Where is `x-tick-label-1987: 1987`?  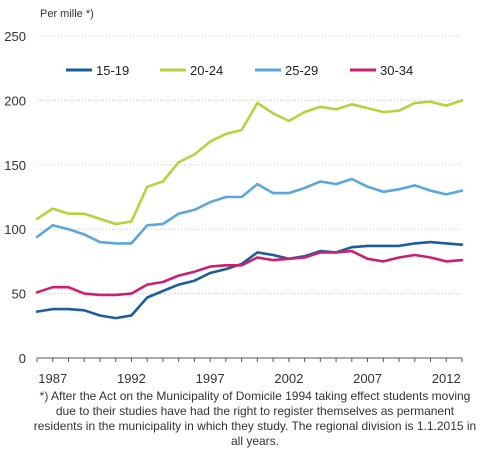
x-tick-label-1987: 1987 is located at coordinates (52, 378).